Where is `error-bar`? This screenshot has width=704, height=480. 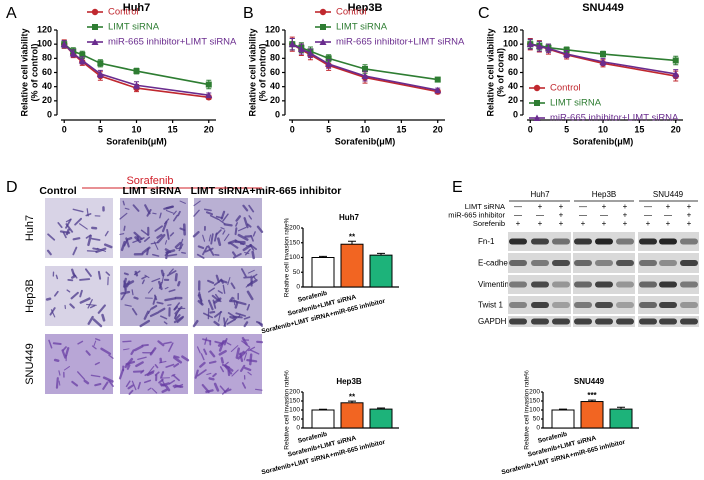
error-bar is located at coordinates (621, 408).